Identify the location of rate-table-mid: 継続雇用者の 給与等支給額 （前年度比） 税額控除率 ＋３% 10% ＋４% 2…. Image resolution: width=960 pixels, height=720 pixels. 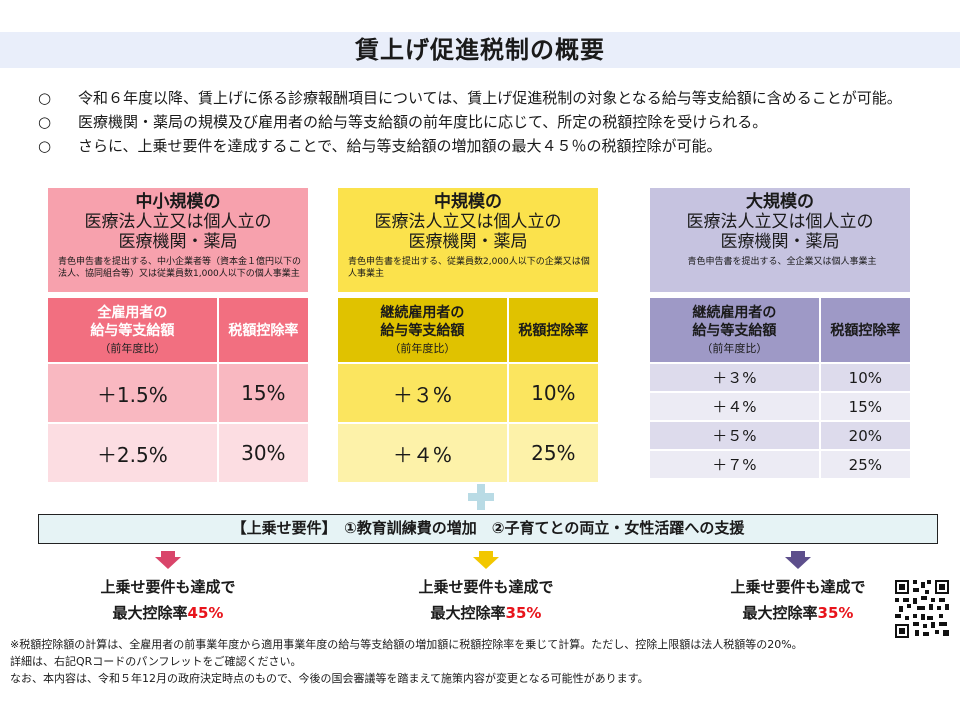
(468, 390).